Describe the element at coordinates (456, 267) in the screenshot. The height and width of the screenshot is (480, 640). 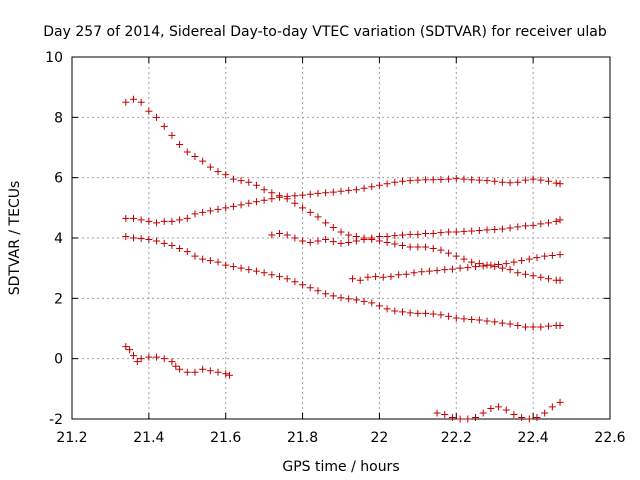
I see `series-s5` at that location.